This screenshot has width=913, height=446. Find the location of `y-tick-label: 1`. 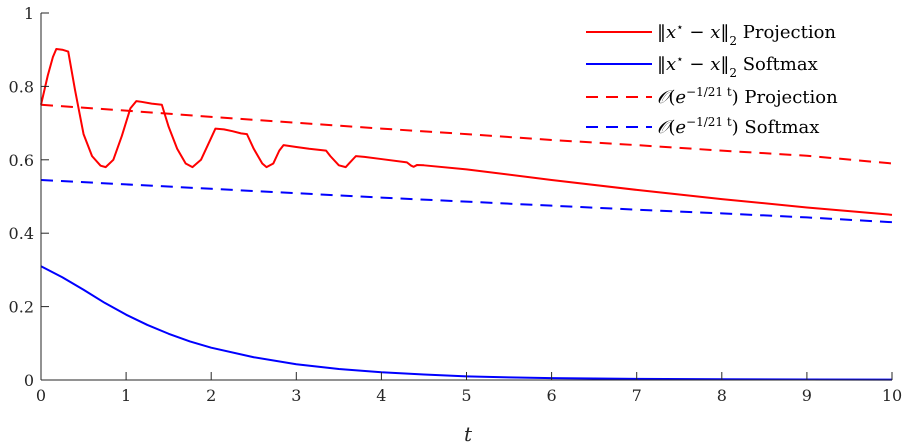

y-tick-label: 1 is located at coordinates (29, 13).